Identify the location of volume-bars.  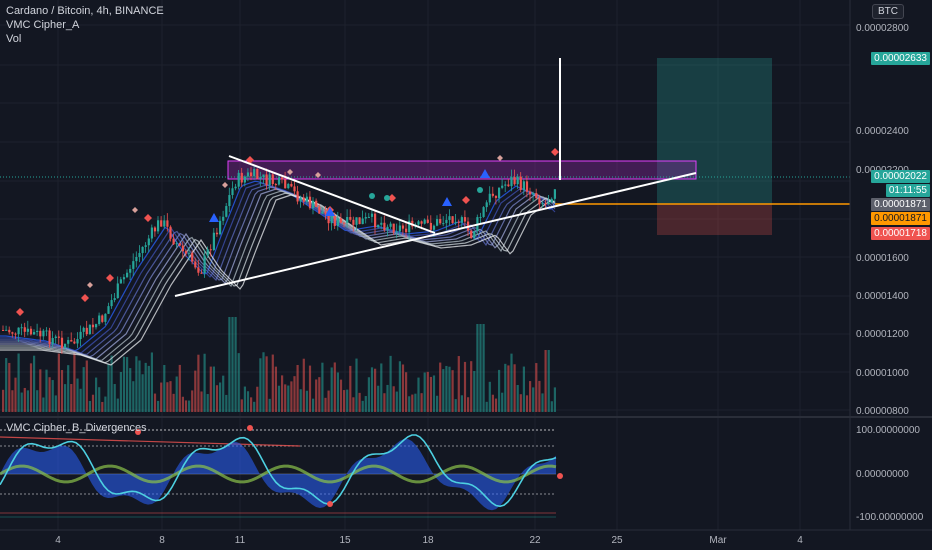
(279, 364).